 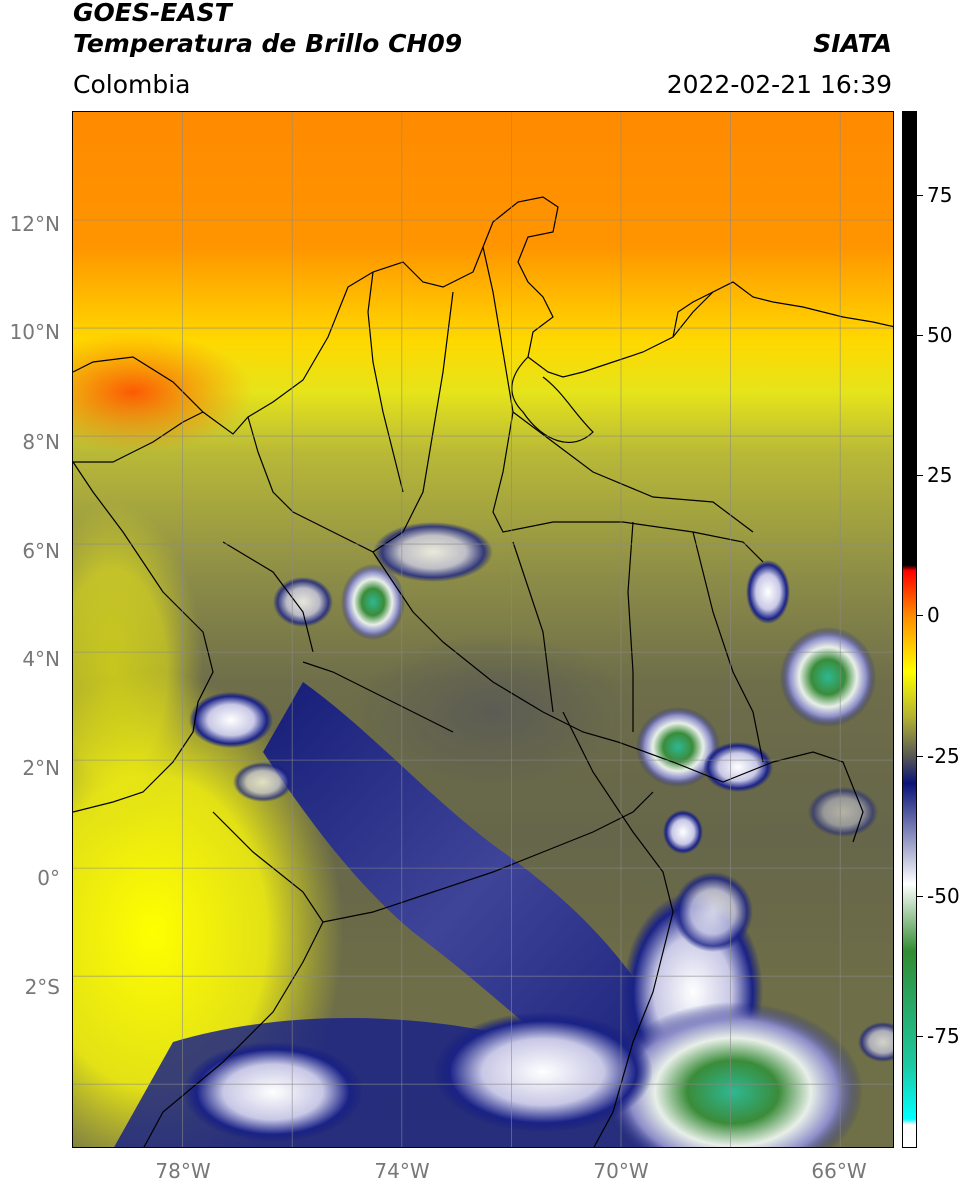 What do you see at coordinates (839, 1171) in the screenshot?
I see `lon-label-66w: 66°W` at bounding box center [839, 1171].